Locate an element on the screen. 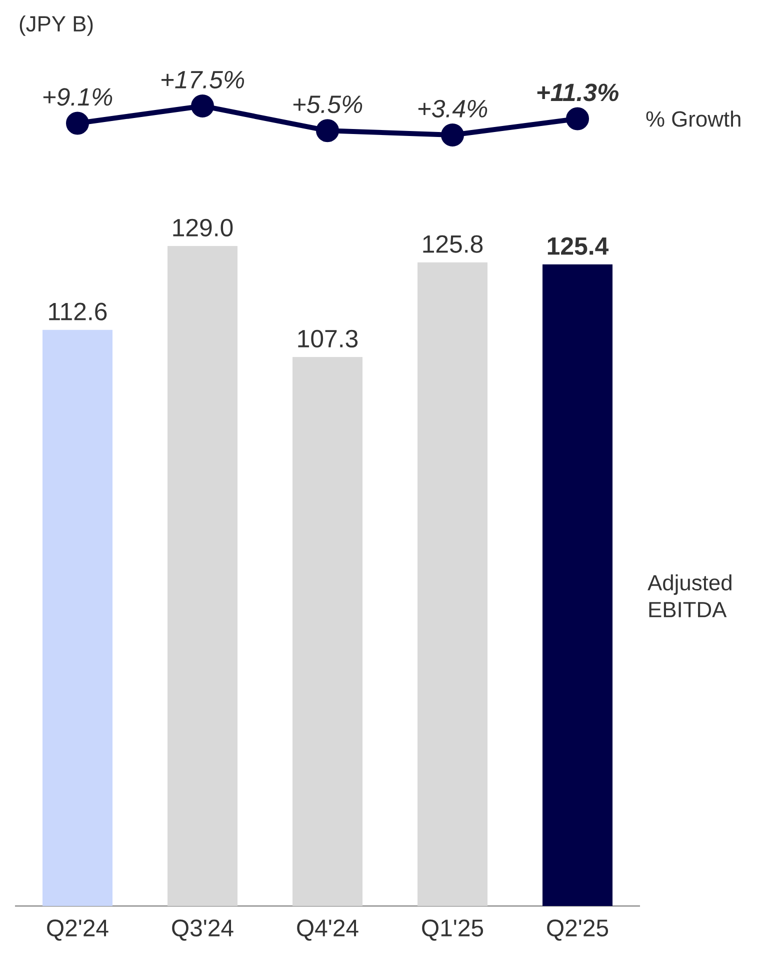  data-label: 129.0 is located at coordinates (203, 227).